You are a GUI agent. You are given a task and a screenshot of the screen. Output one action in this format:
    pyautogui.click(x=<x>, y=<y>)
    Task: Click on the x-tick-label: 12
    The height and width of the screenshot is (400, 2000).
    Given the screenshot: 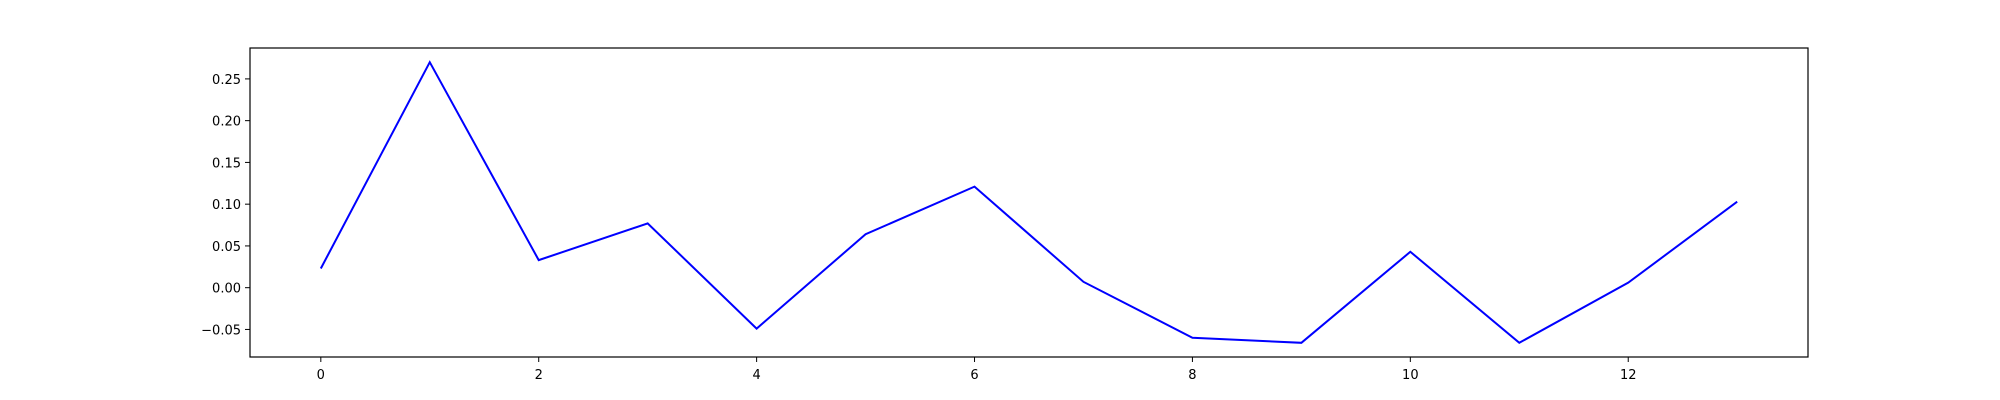 What is the action you would take?
    pyautogui.click(x=1628, y=375)
    